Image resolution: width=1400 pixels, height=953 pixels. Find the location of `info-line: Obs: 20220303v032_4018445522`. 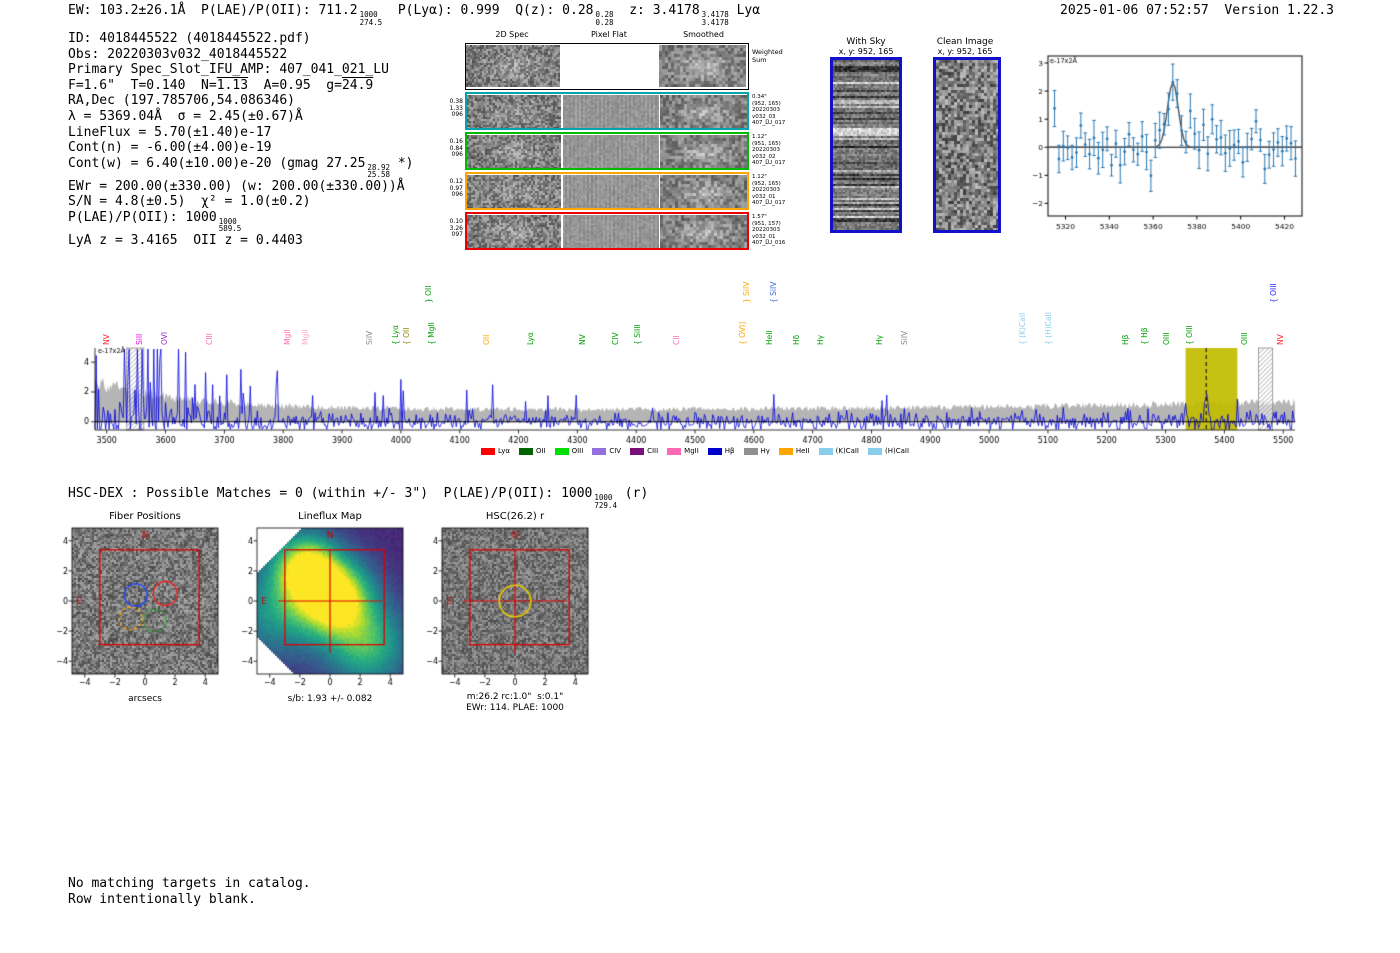

info-line: Obs: 20220303v032_4018445522 is located at coordinates (240, 55).